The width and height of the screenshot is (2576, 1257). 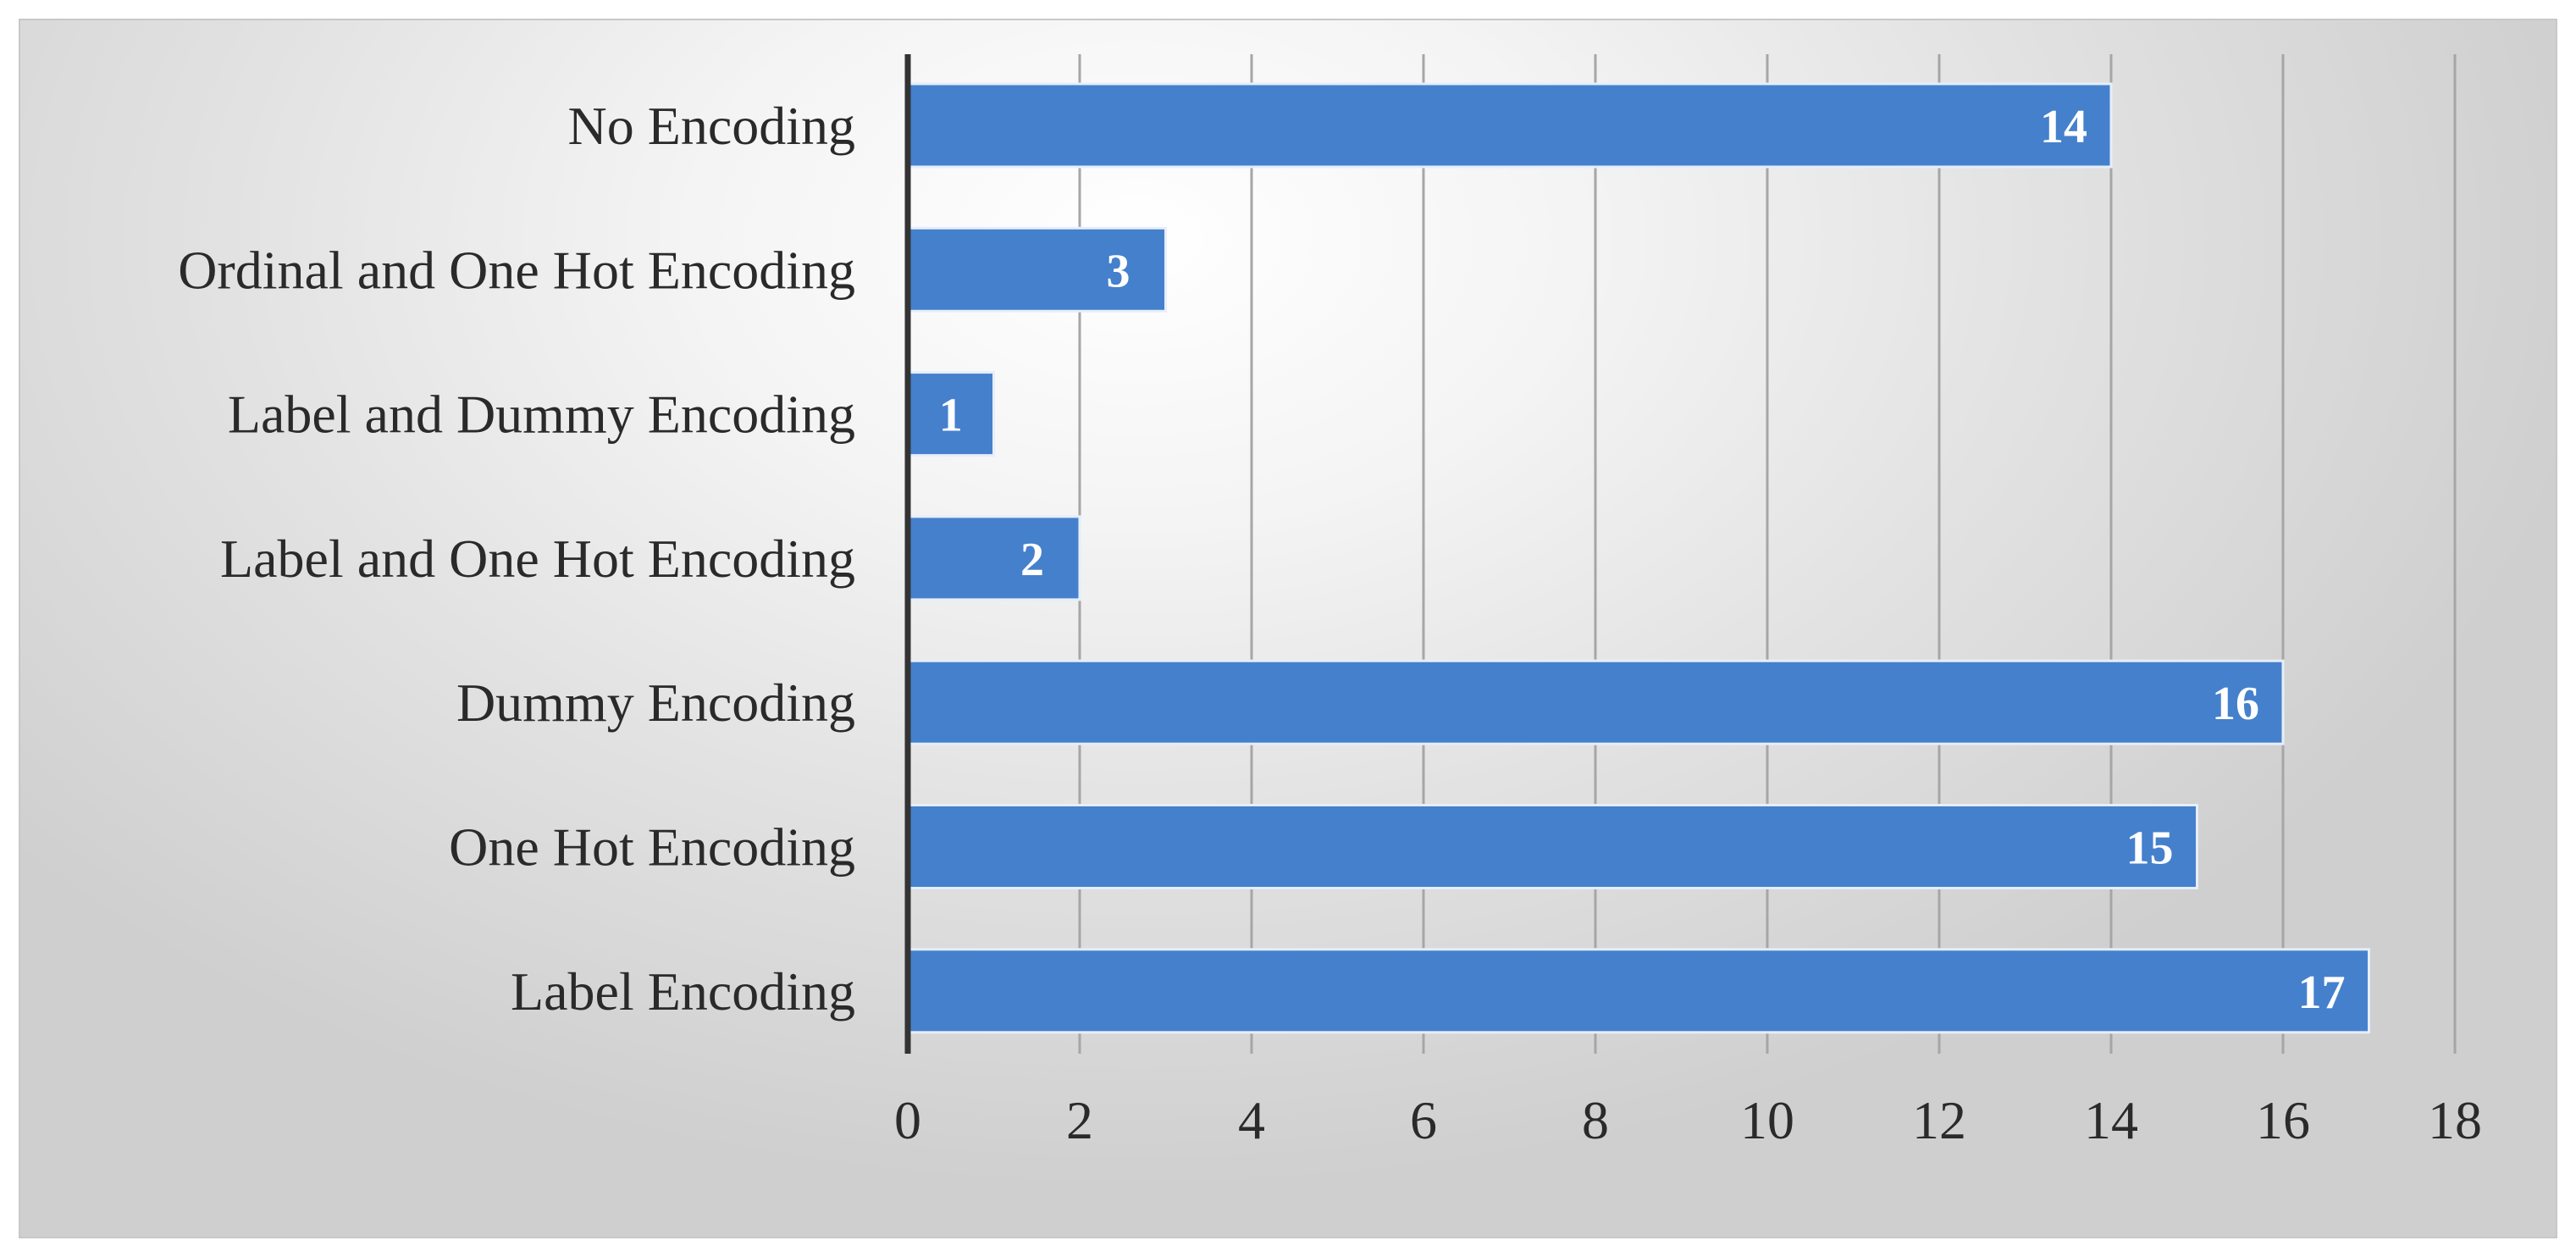 I want to click on category-label: Dummy Encoding, so click(x=655, y=703).